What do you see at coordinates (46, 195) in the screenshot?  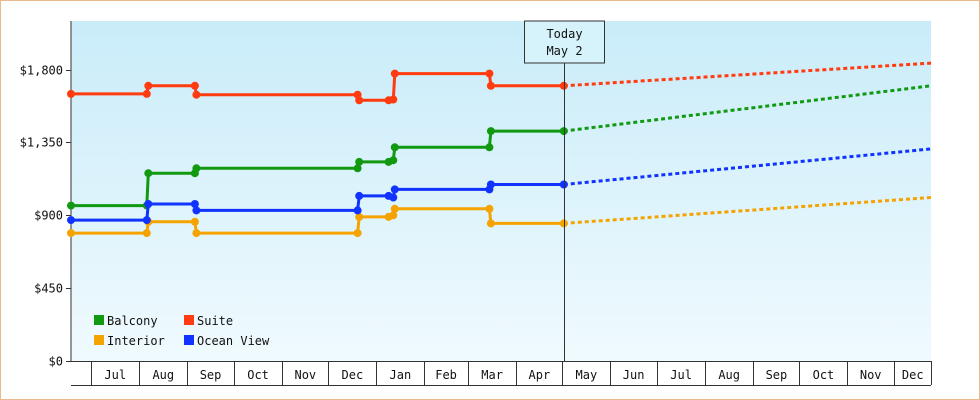 I see `y-axis: $0 $450 $900 $1,350 $1,800` at bounding box center [46, 195].